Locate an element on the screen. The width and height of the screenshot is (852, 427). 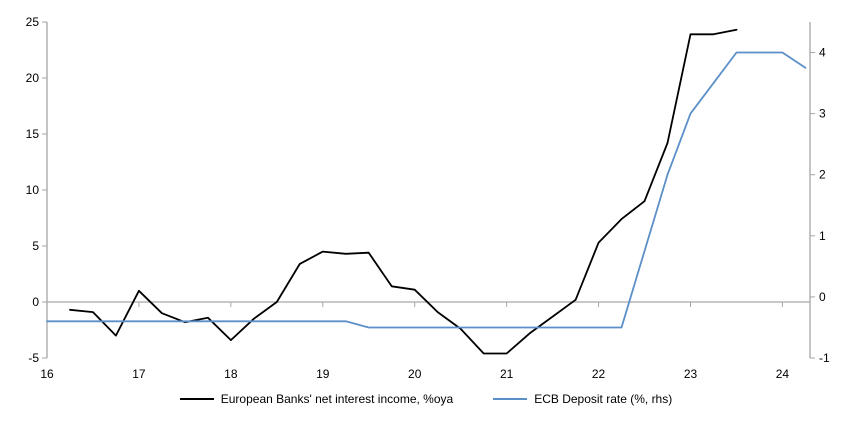
x-axis-tick-label: 19 is located at coordinates (323, 374).